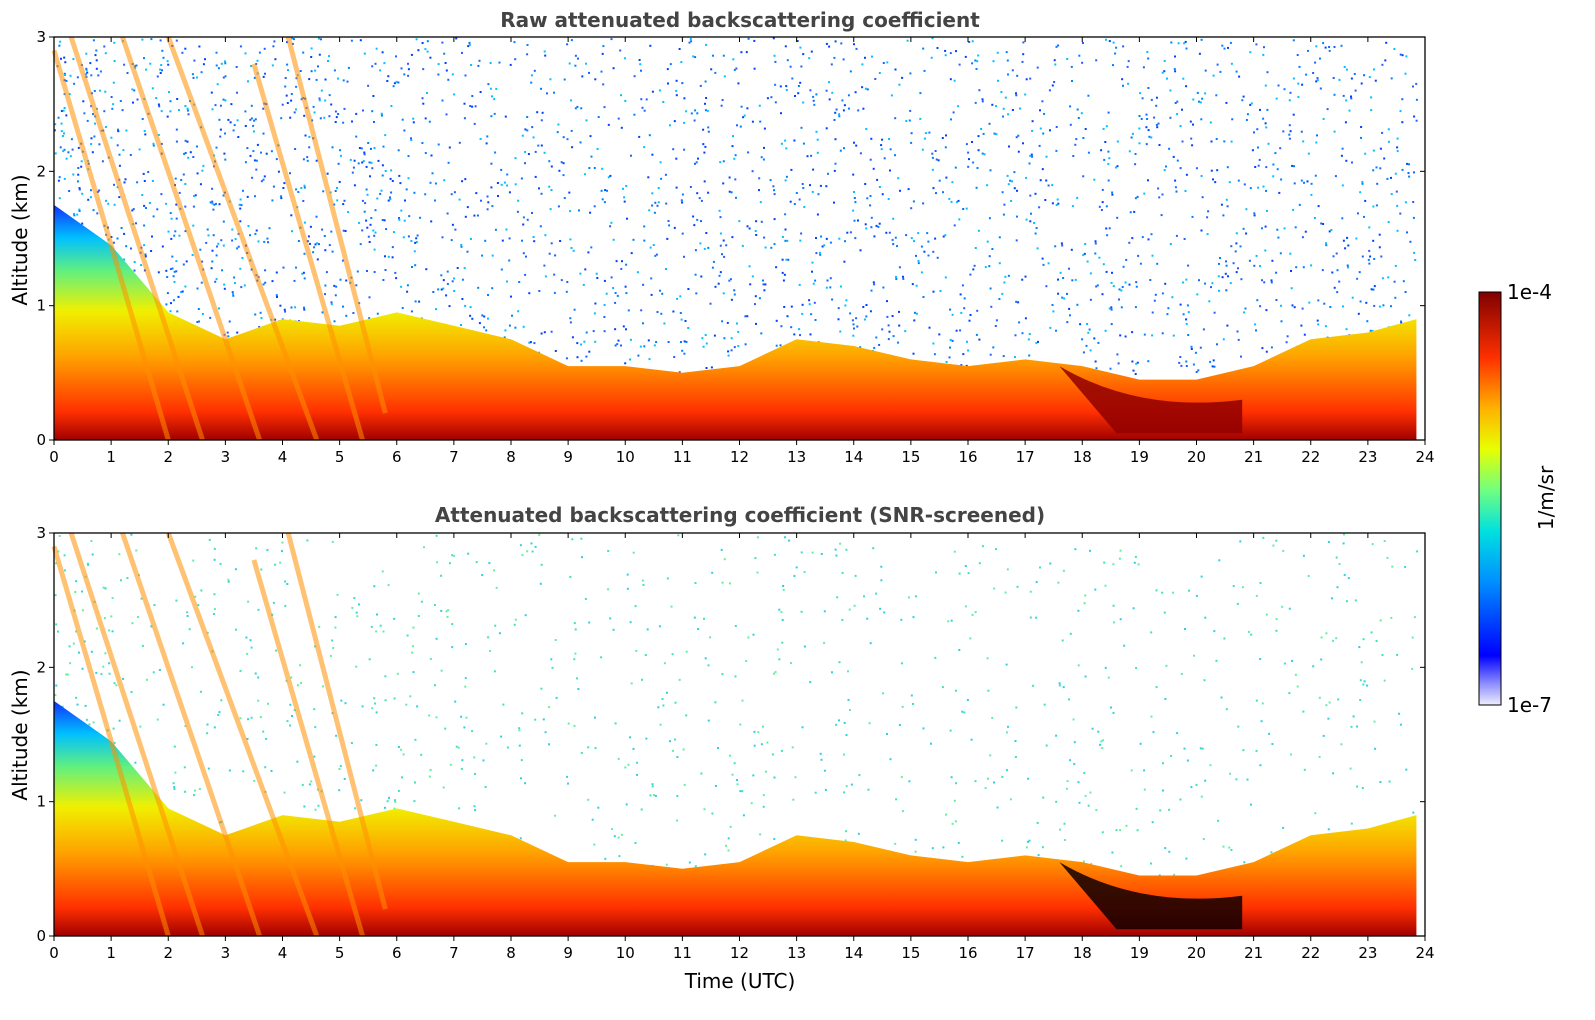 The image size is (1595, 1020). I want to click on x-tick-label: 3, so click(226, 457).